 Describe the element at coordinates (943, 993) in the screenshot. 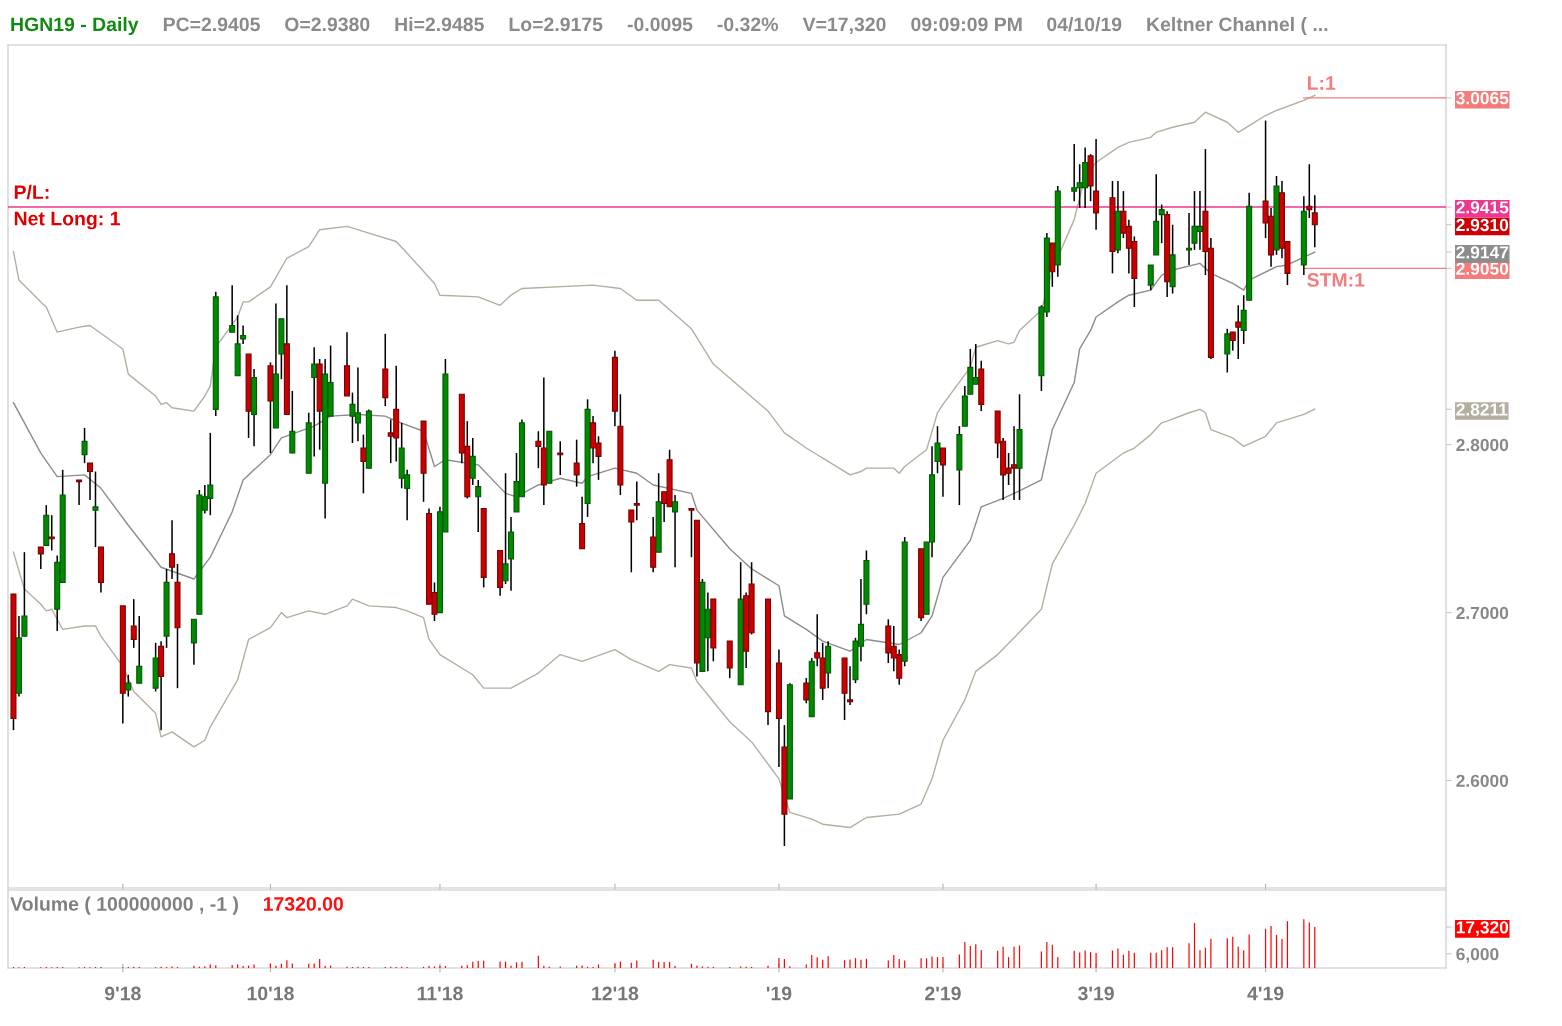

I see `x-tick-label: 2'19` at that location.